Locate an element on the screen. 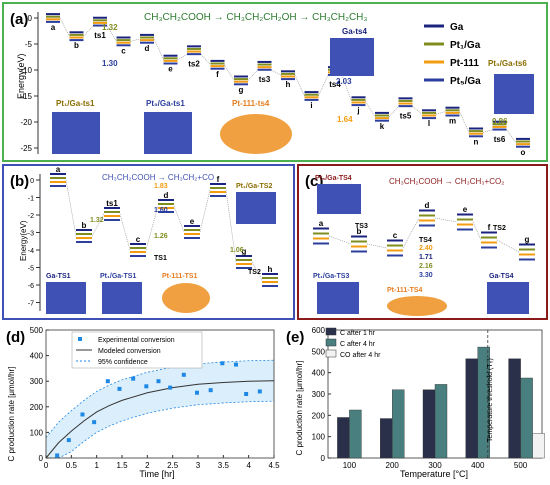  panel-c-reaction: CH₃CH₂COOH → CH₃CH₃+CO₂ is located at coordinates (446, 181).